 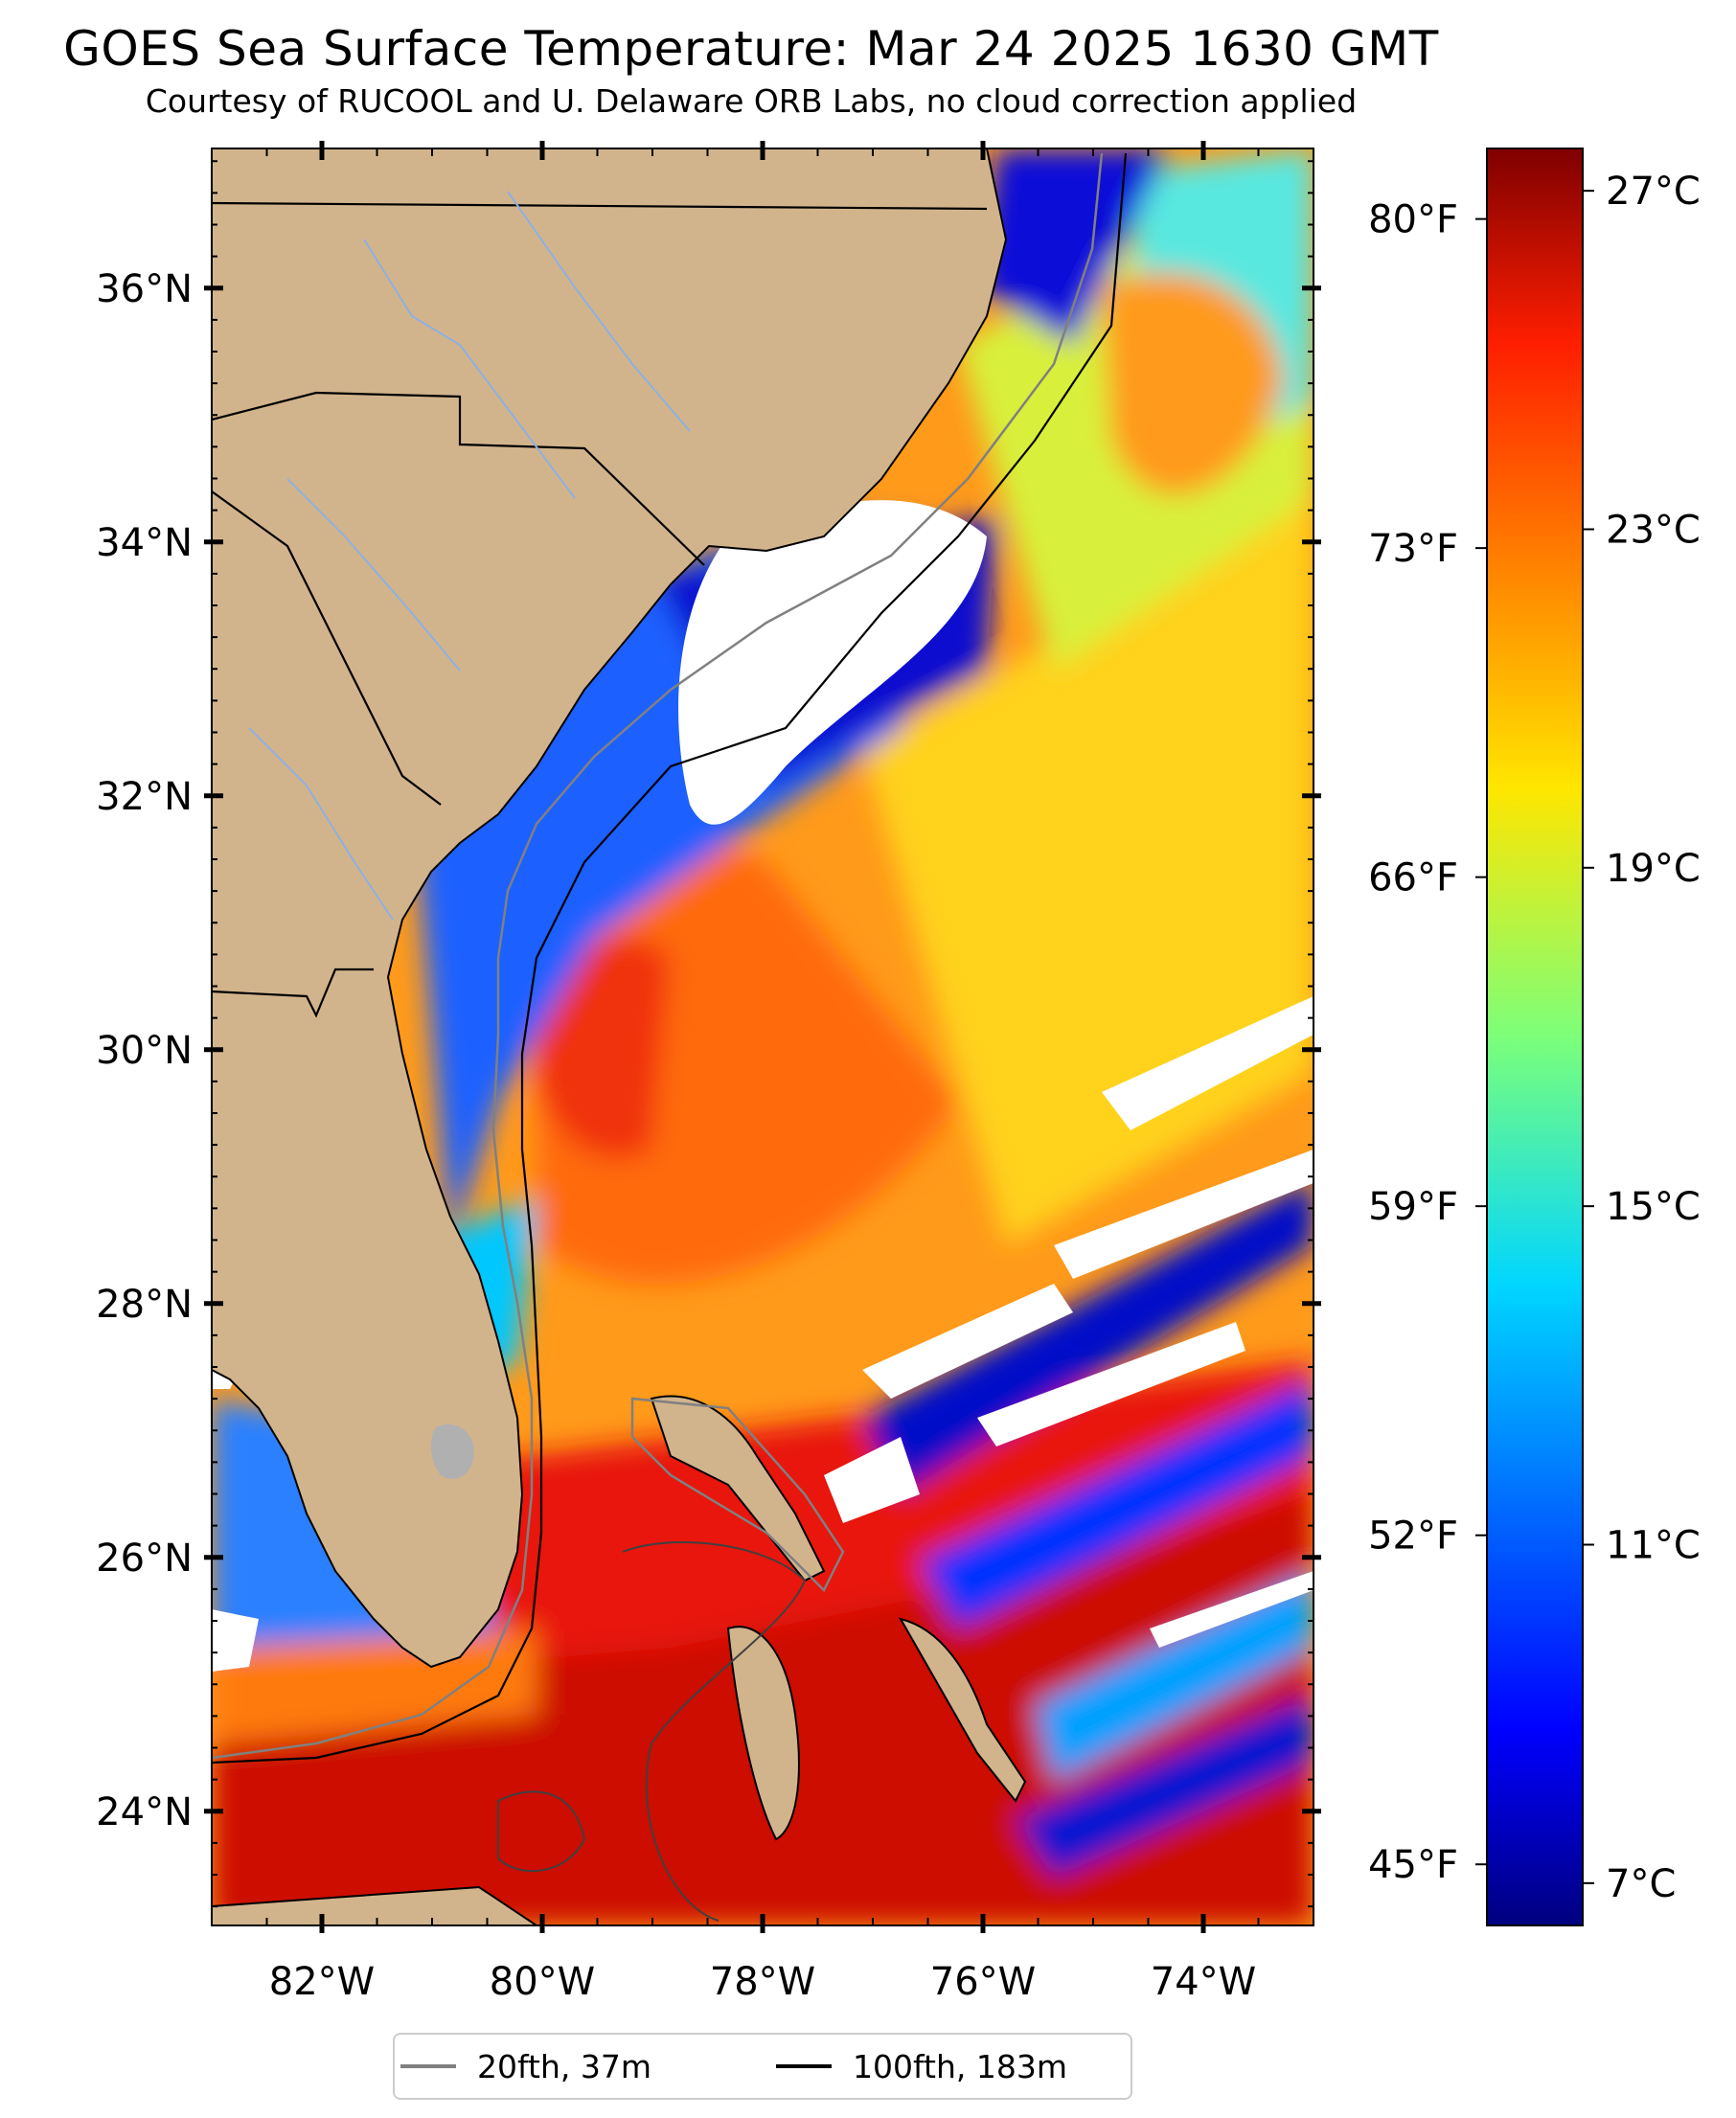 What do you see at coordinates (1413, 220) in the screenshot?
I see `fahrenheit-tick-label: 80°F` at bounding box center [1413, 220].